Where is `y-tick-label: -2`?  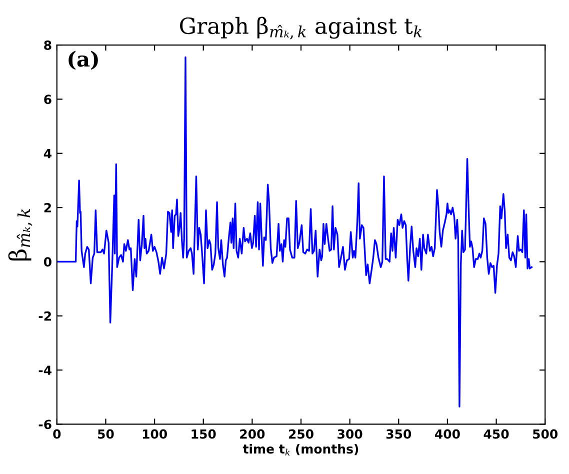
y-tick-label: -2 is located at coordinates (44, 316).